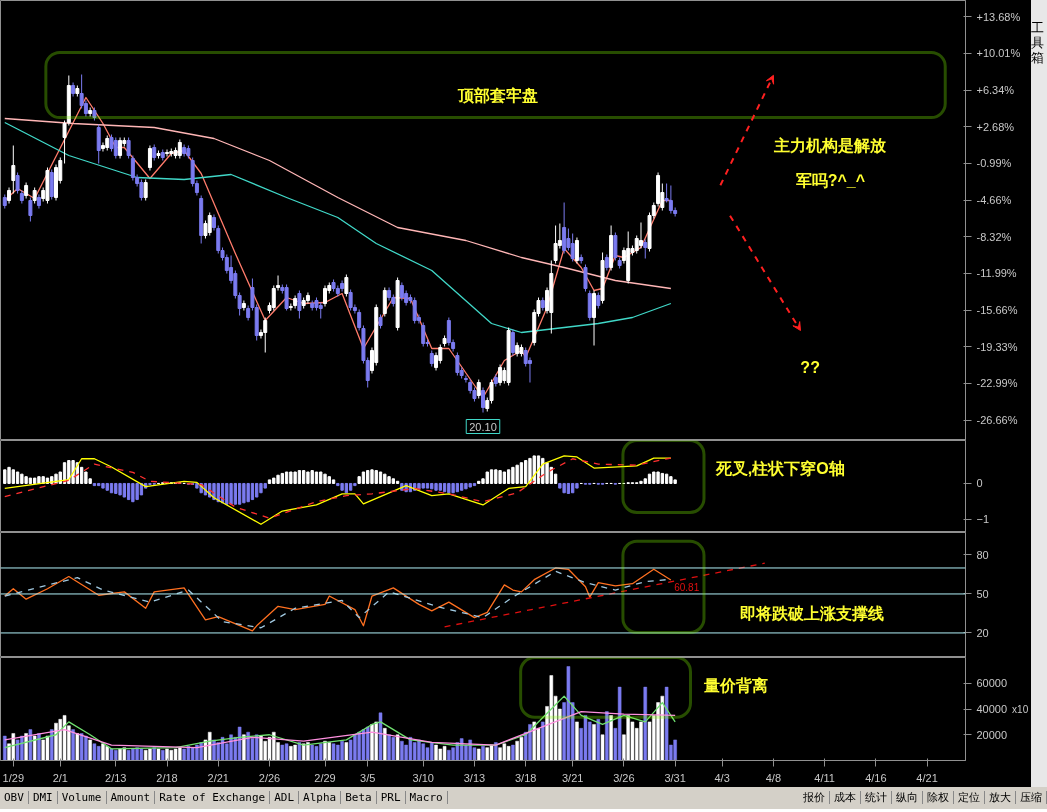 This screenshot has width=1047, height=812. What do you see at coordinates (979, 483) in the screenshot?
I see `y-tick-label: 0` at bounding box center [979, 483].